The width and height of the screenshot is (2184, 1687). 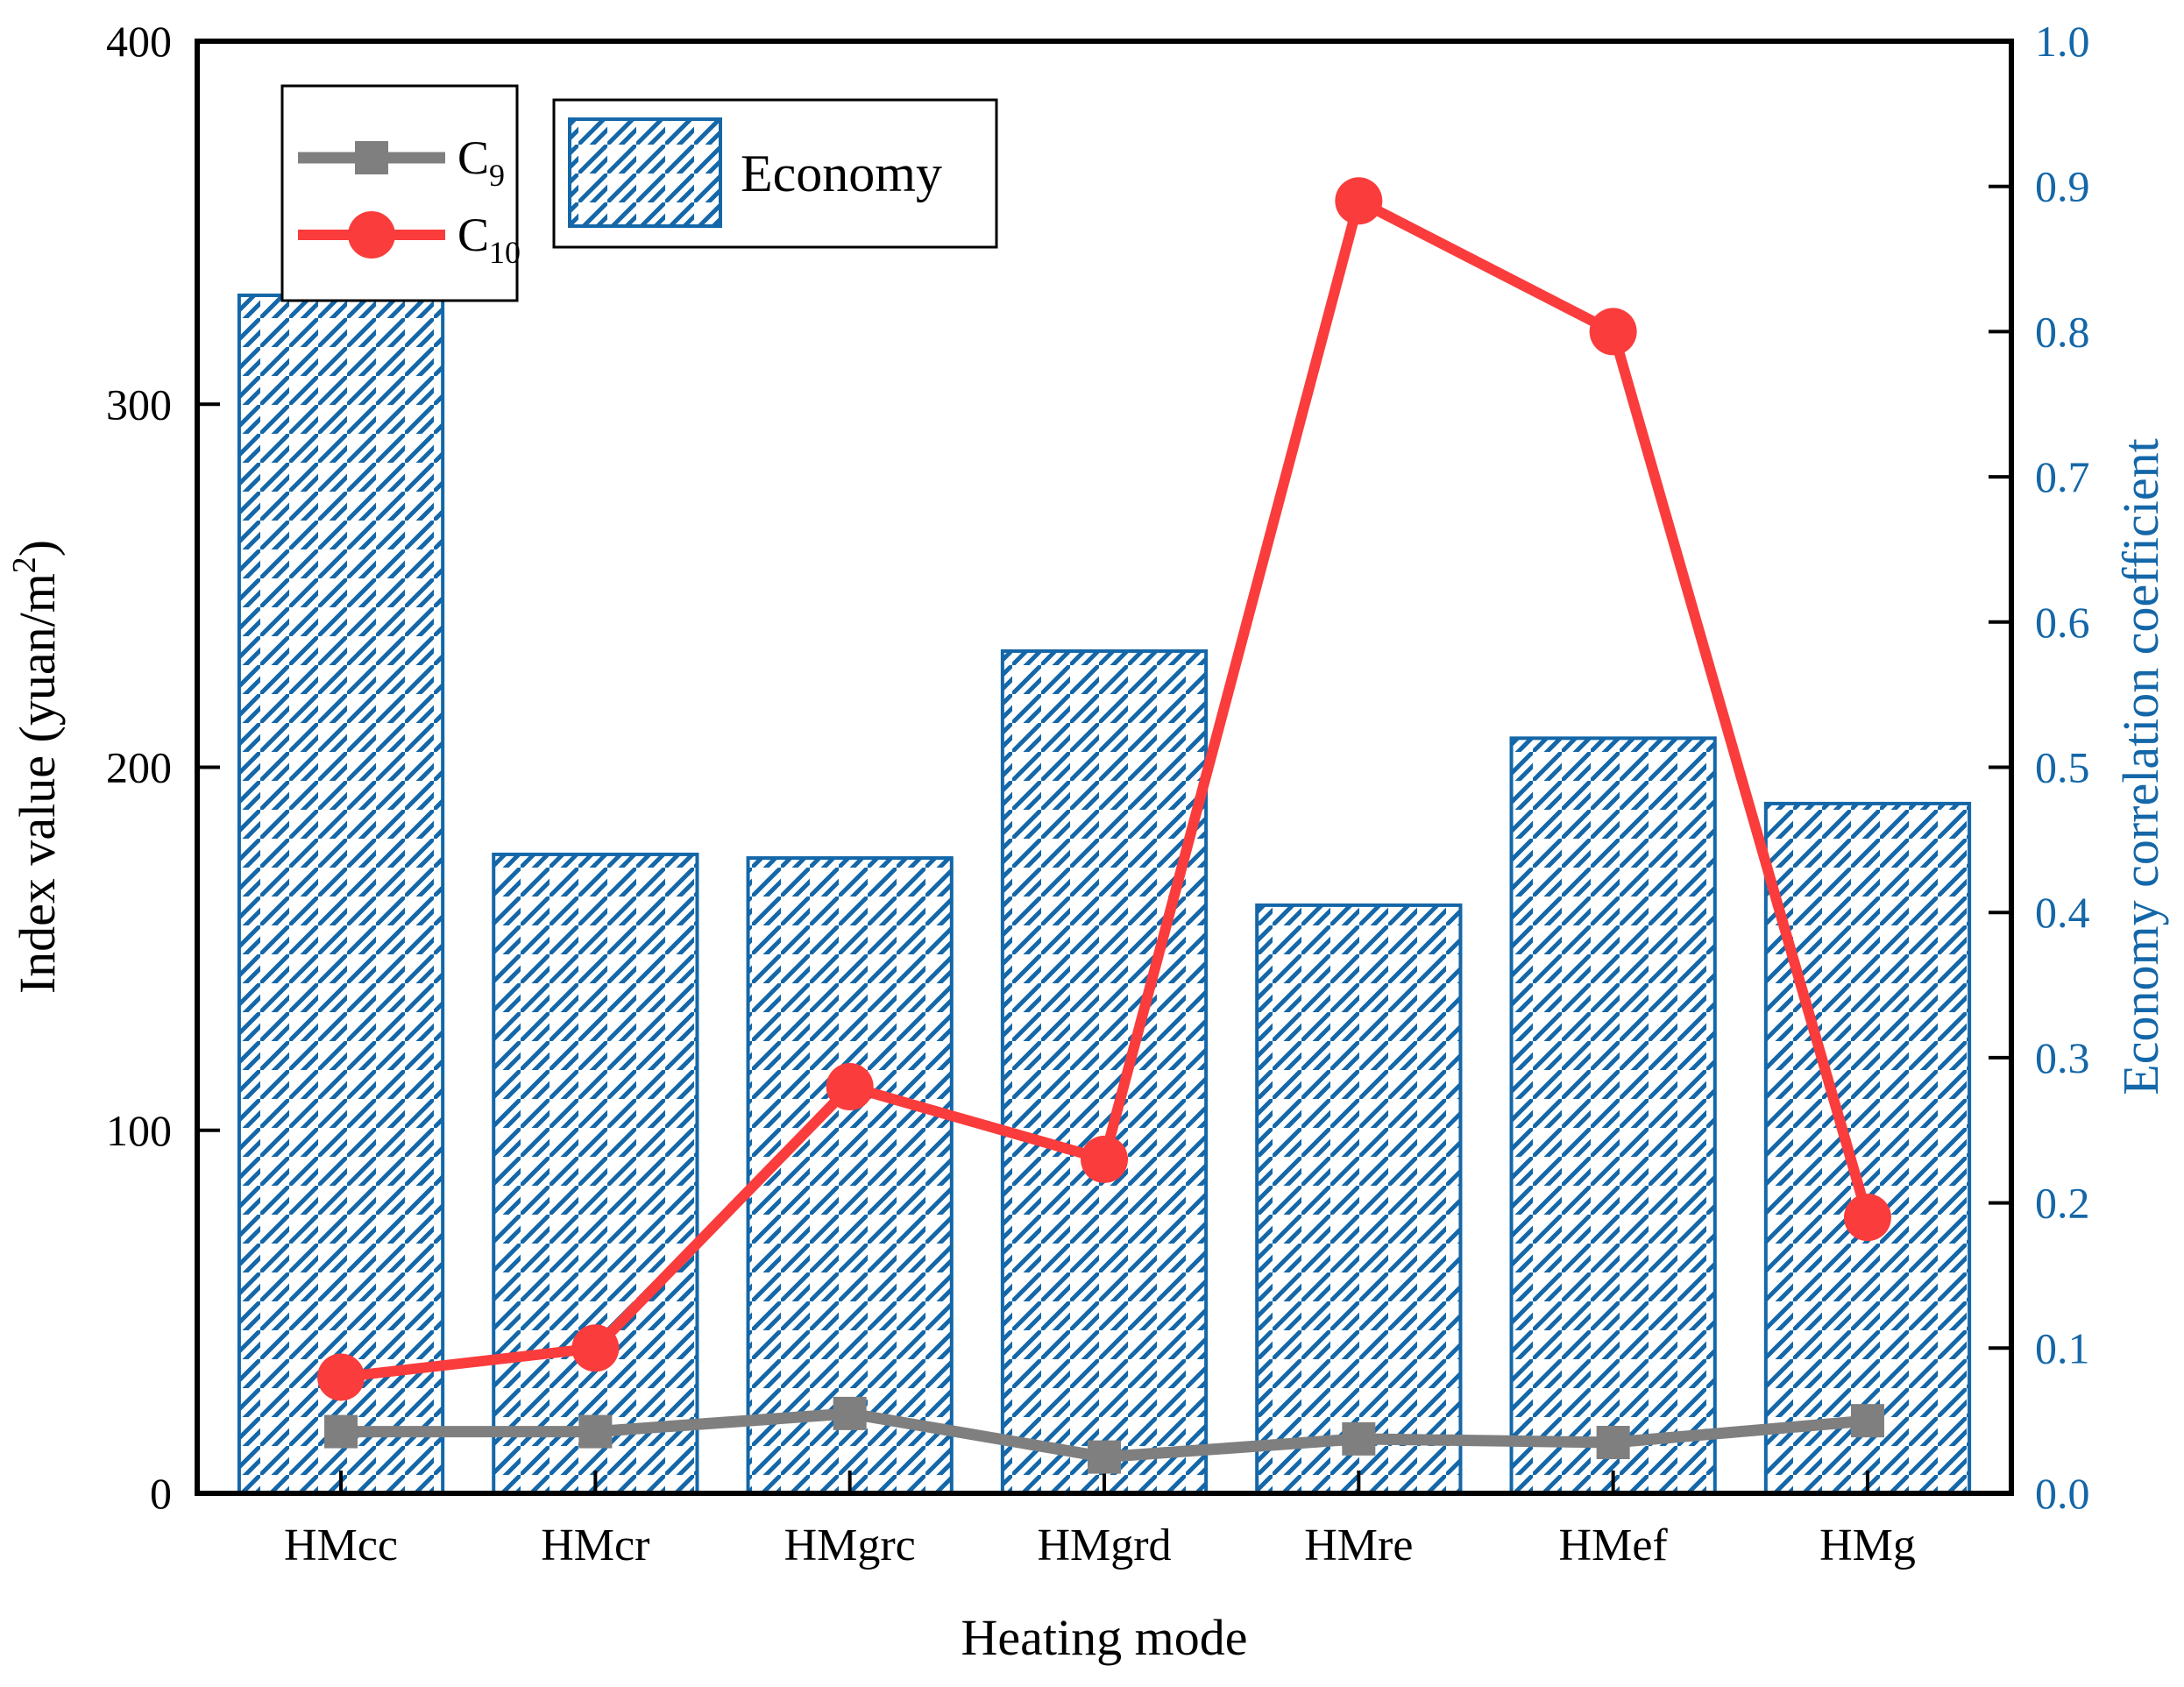 What do you see at coordinates (2062, 1347) in the screenshot?
I see `right-tick-label: 0.1` at bounding box center [2062, 1347].